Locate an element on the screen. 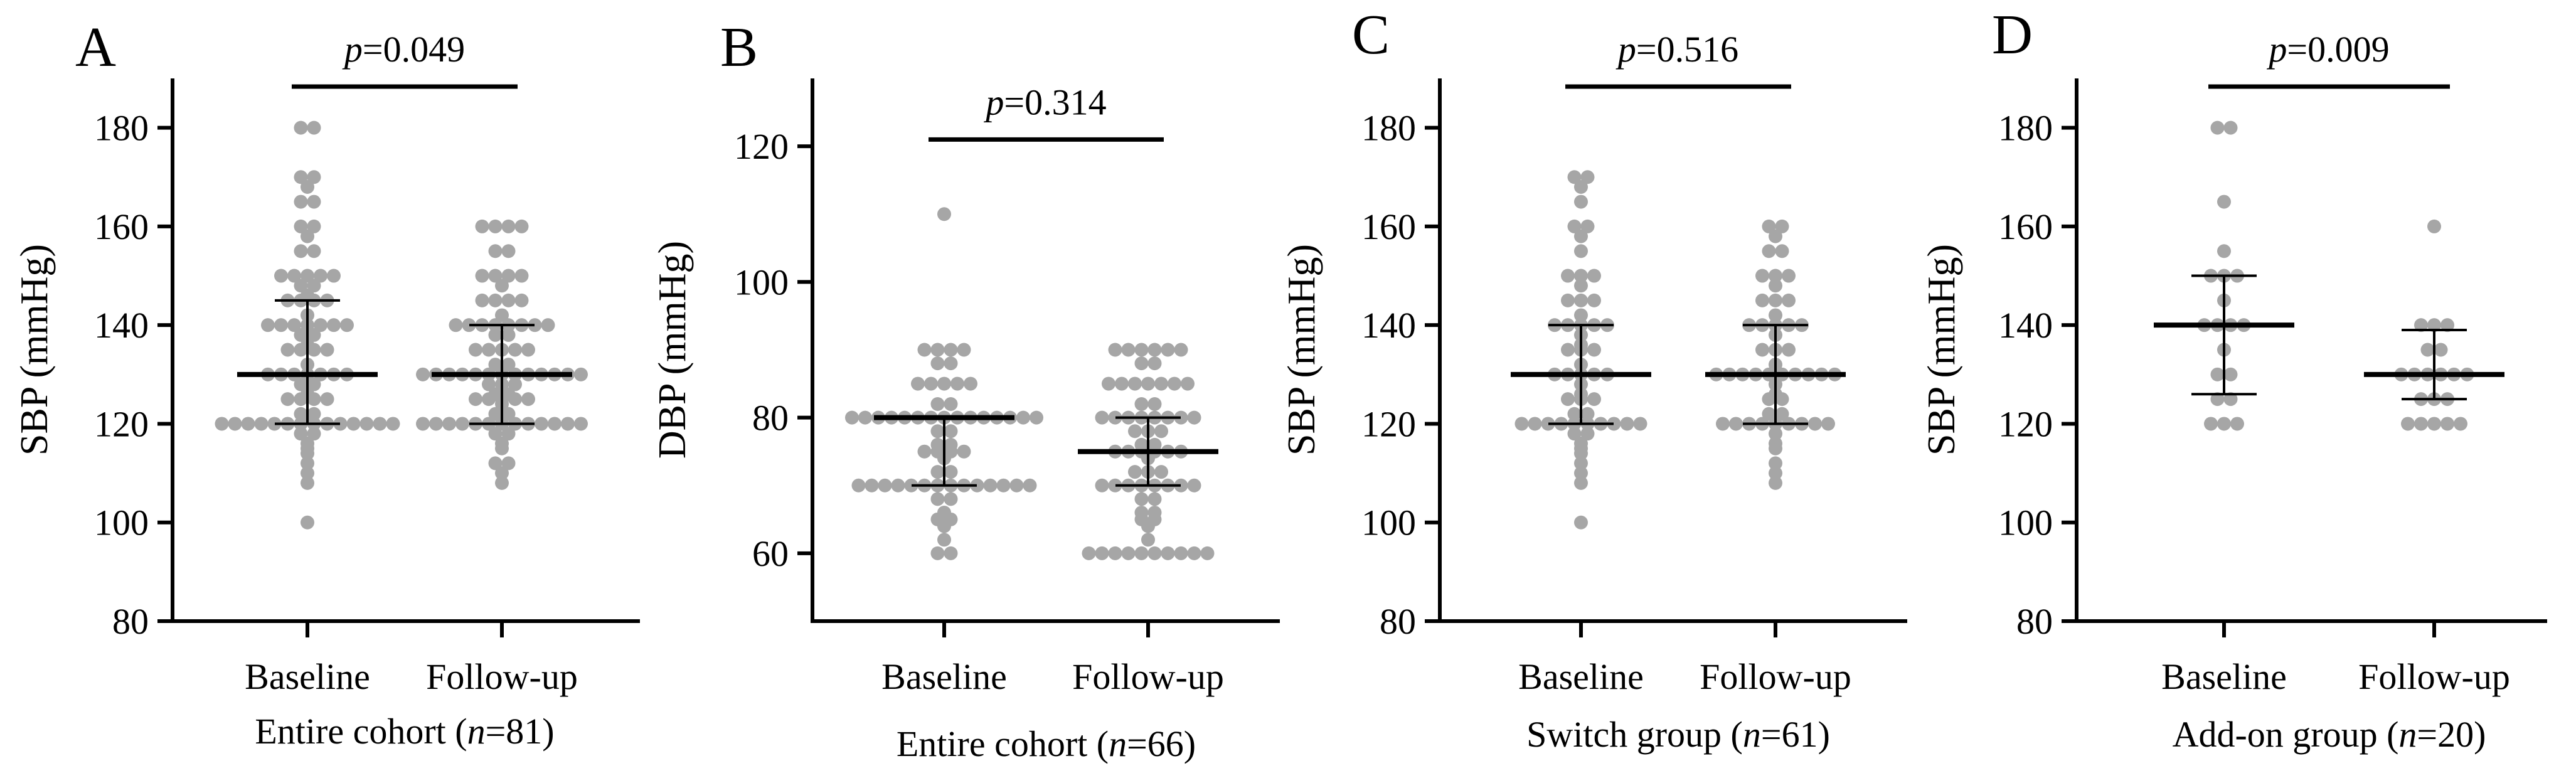 The width and height of the screenshot is (2576, 783). p-value: =0.049 is located at coordinates (414, 49).